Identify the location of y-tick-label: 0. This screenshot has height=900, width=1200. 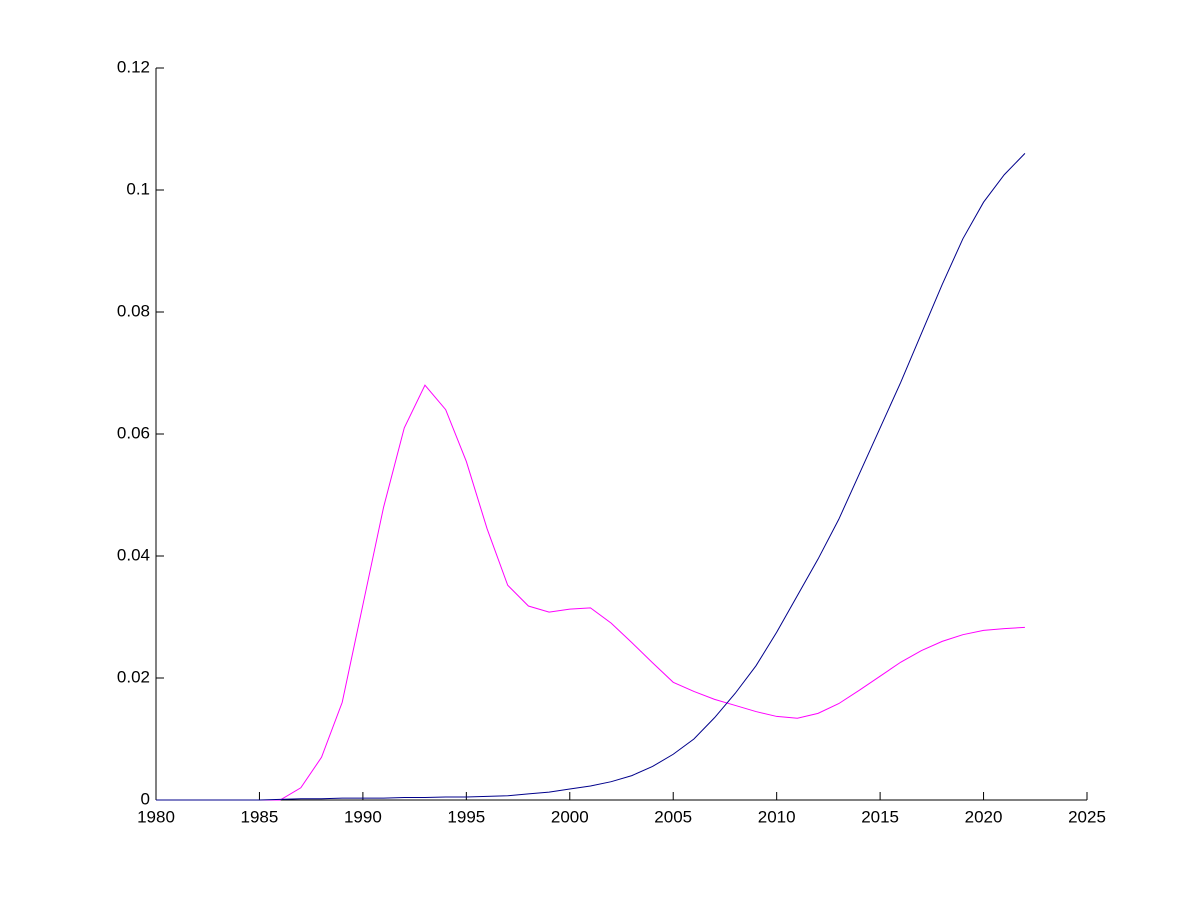
(145, 798).